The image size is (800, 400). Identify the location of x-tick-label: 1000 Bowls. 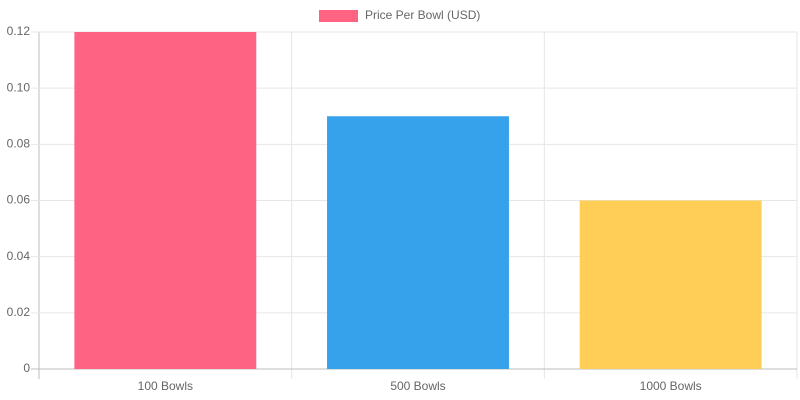
(671, 386).